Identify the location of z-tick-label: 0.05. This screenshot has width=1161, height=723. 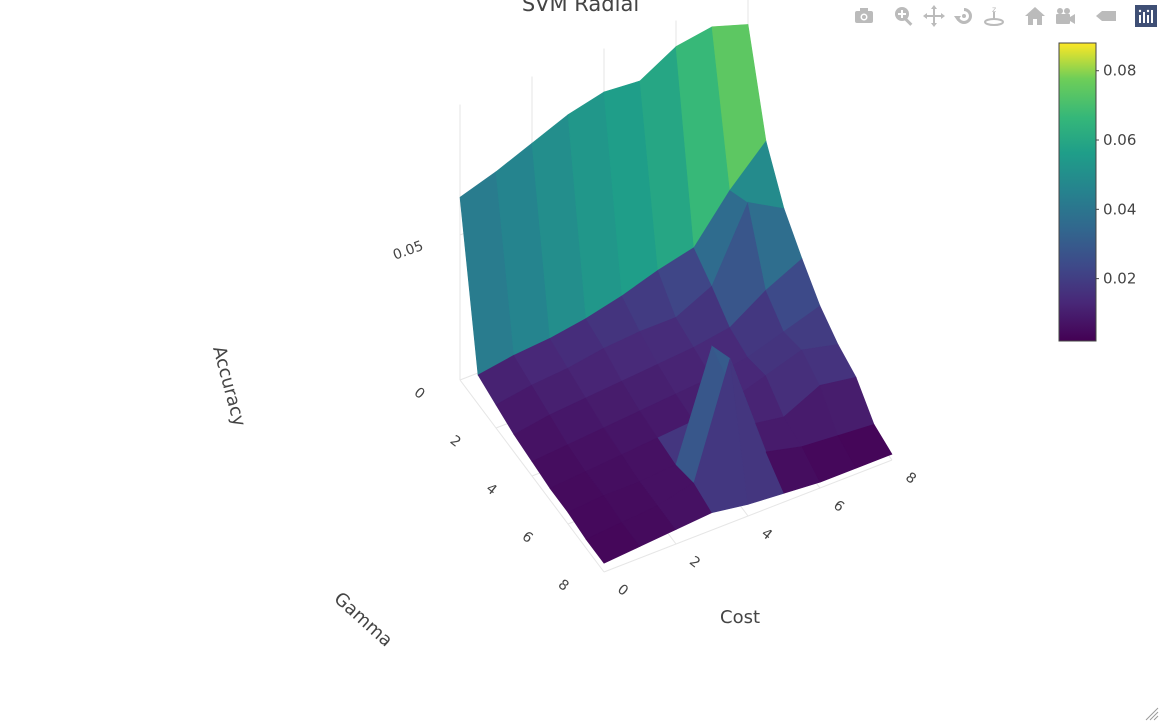
(408, 251).